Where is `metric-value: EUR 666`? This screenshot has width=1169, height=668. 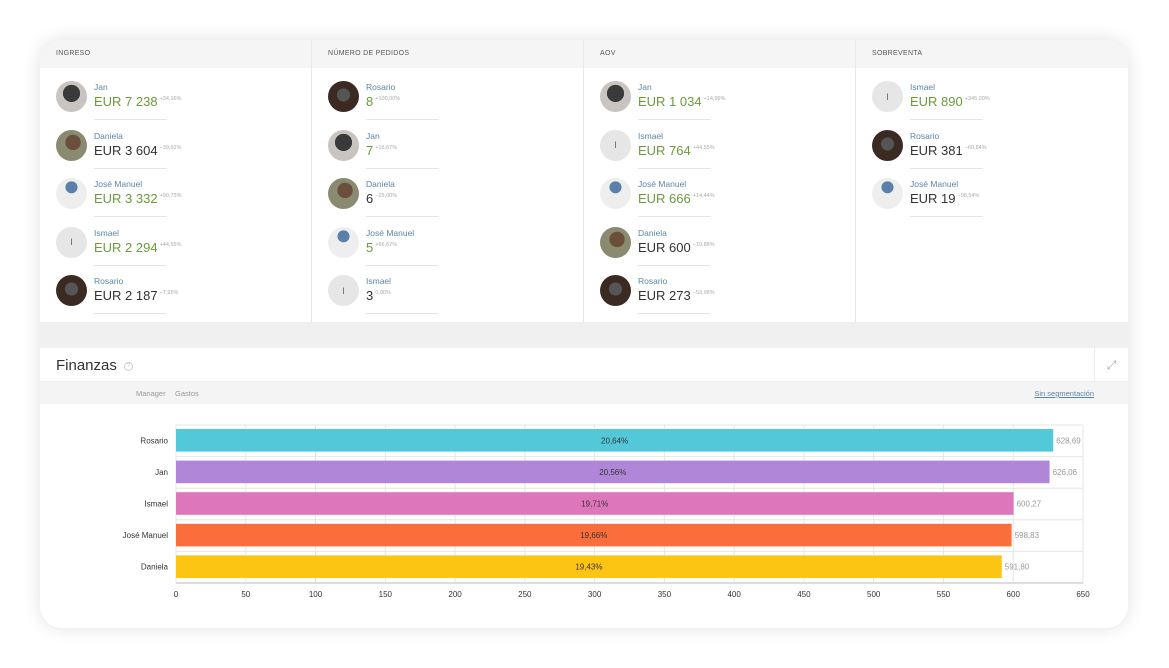
metric-value: EUR 666 is located at coordinates (664, 198).